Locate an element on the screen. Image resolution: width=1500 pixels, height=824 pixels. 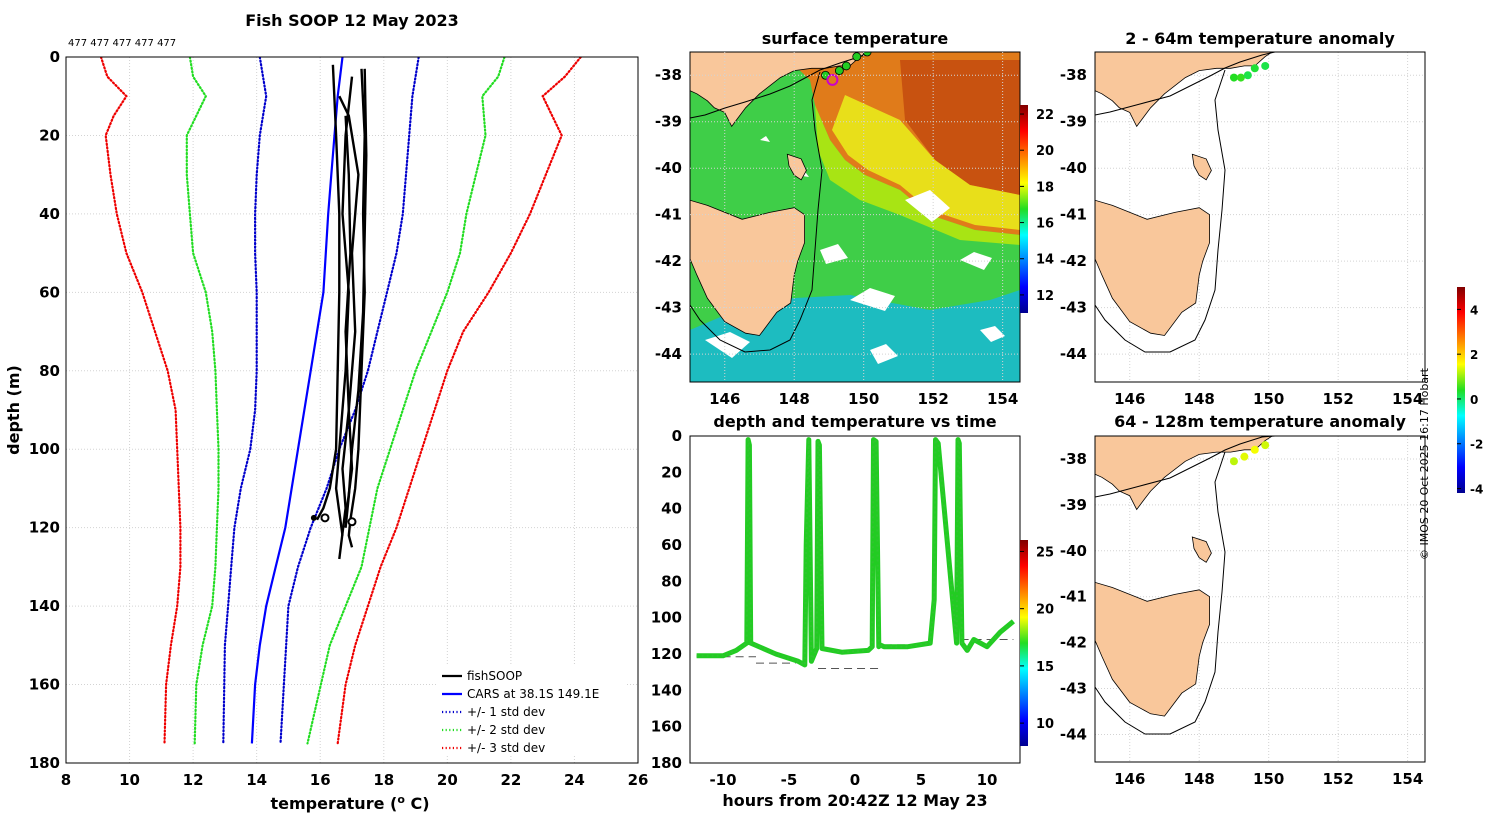
map-ytick-label: -43 is located at coordinates (668, 308).